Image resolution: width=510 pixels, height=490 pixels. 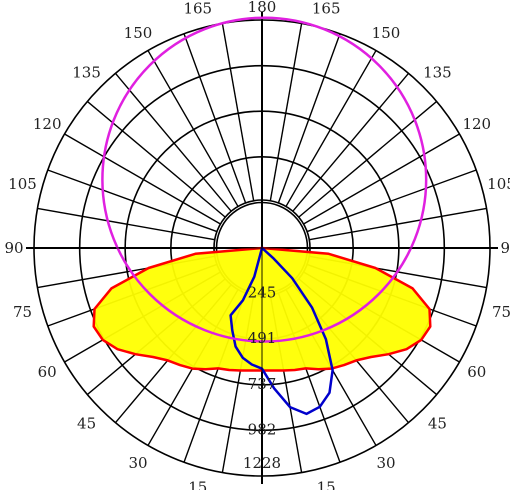 I want to click on angle-label: 180, so click(x=262, y=8).